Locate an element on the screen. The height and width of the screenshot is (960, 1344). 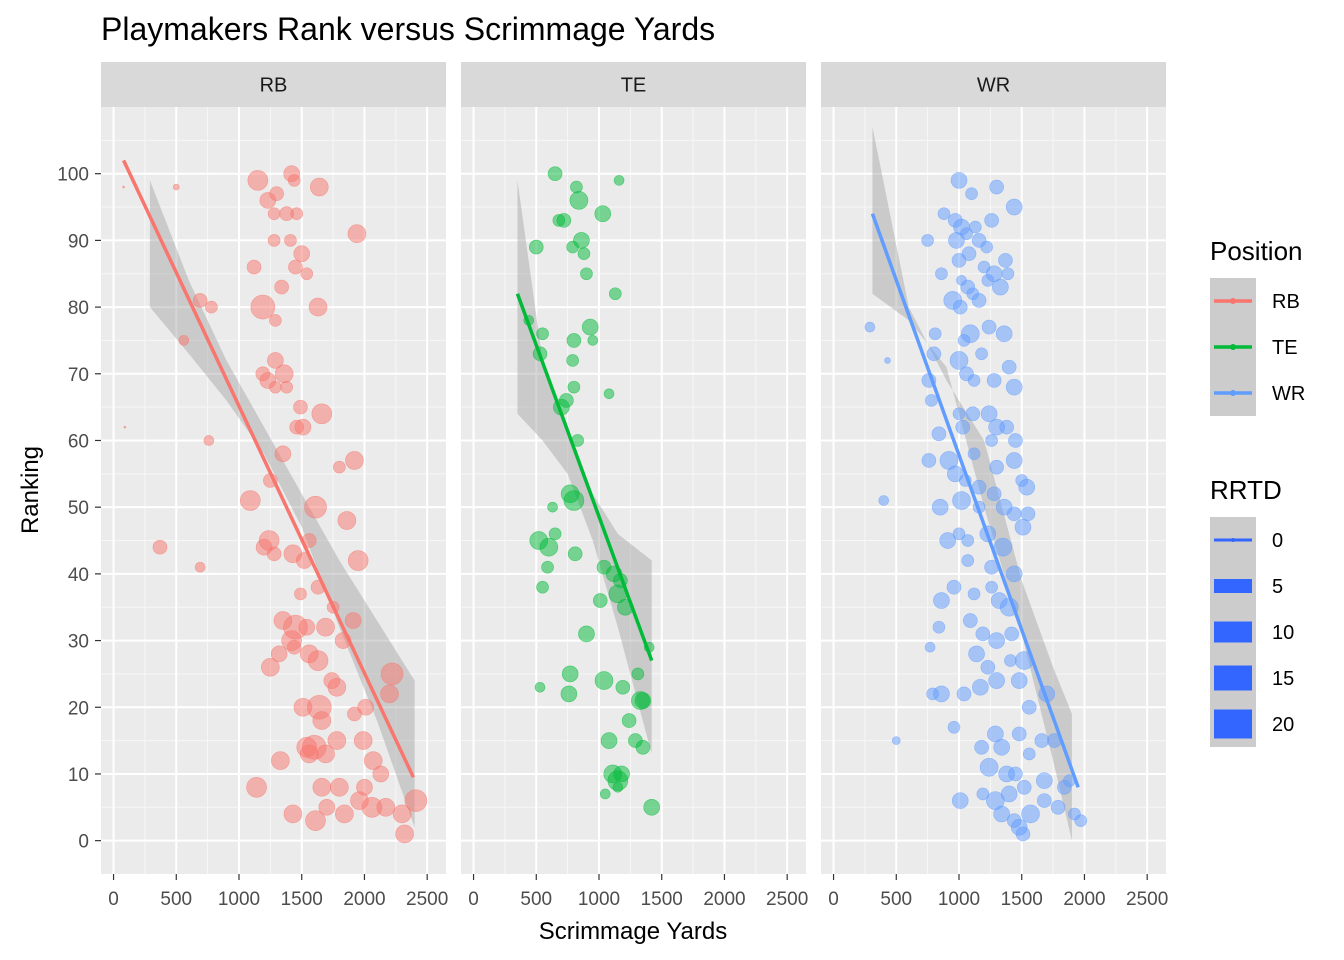
y-tick-label: 20 is located at coordinates (78, 708).